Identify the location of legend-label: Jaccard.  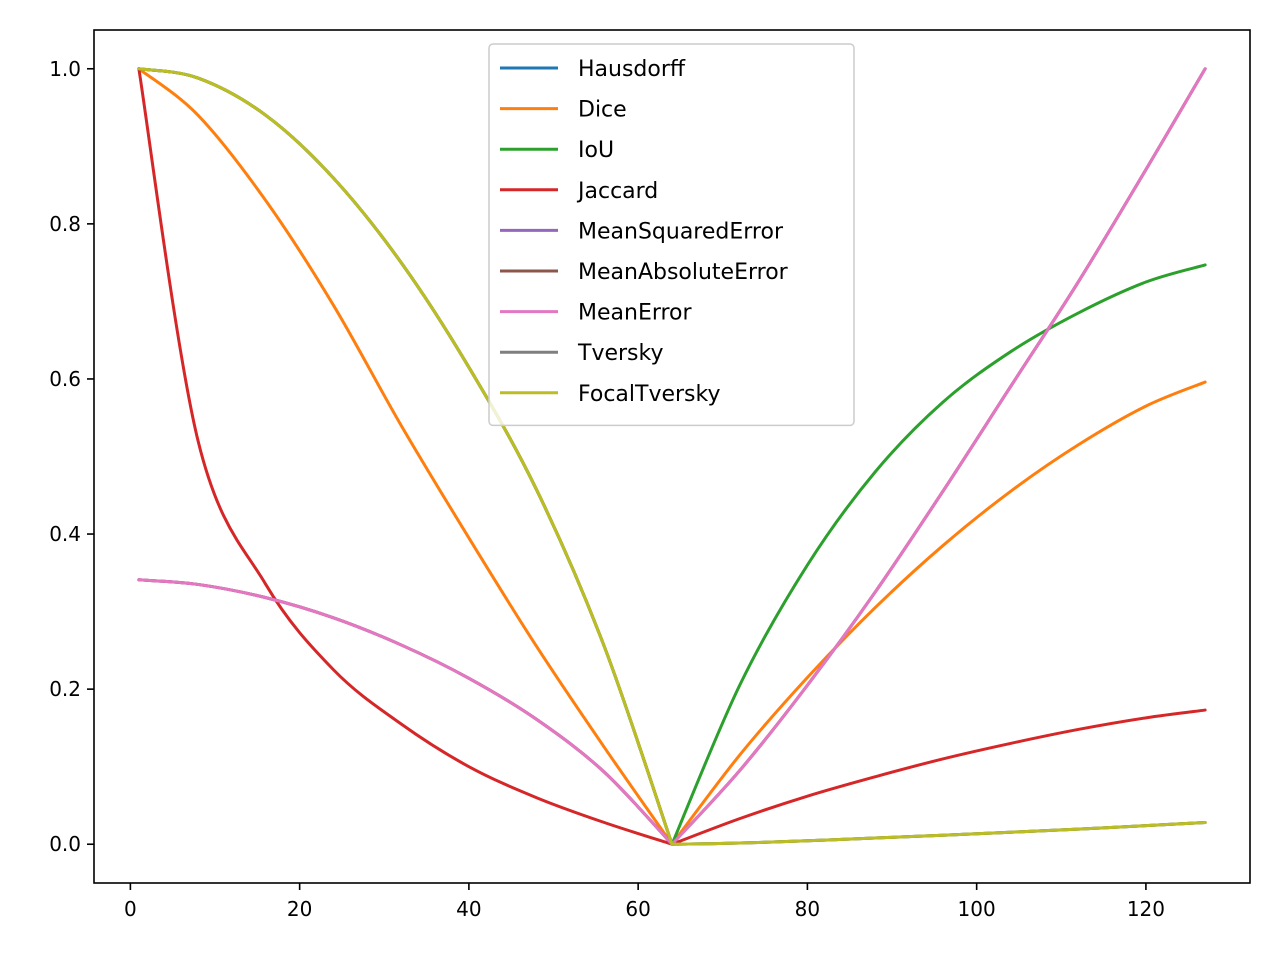
(617, 191).